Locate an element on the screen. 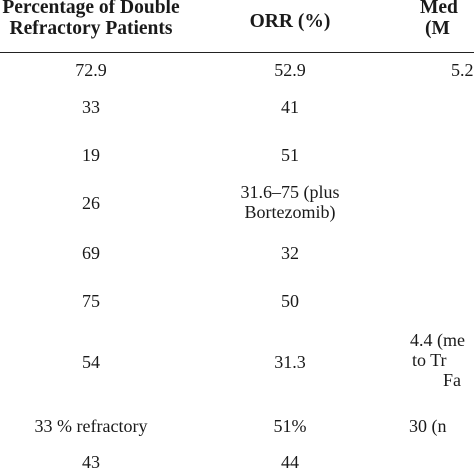 The image size is (474, 474). cell-double-refractory: 72.9 is located at coordinates (91, 70).